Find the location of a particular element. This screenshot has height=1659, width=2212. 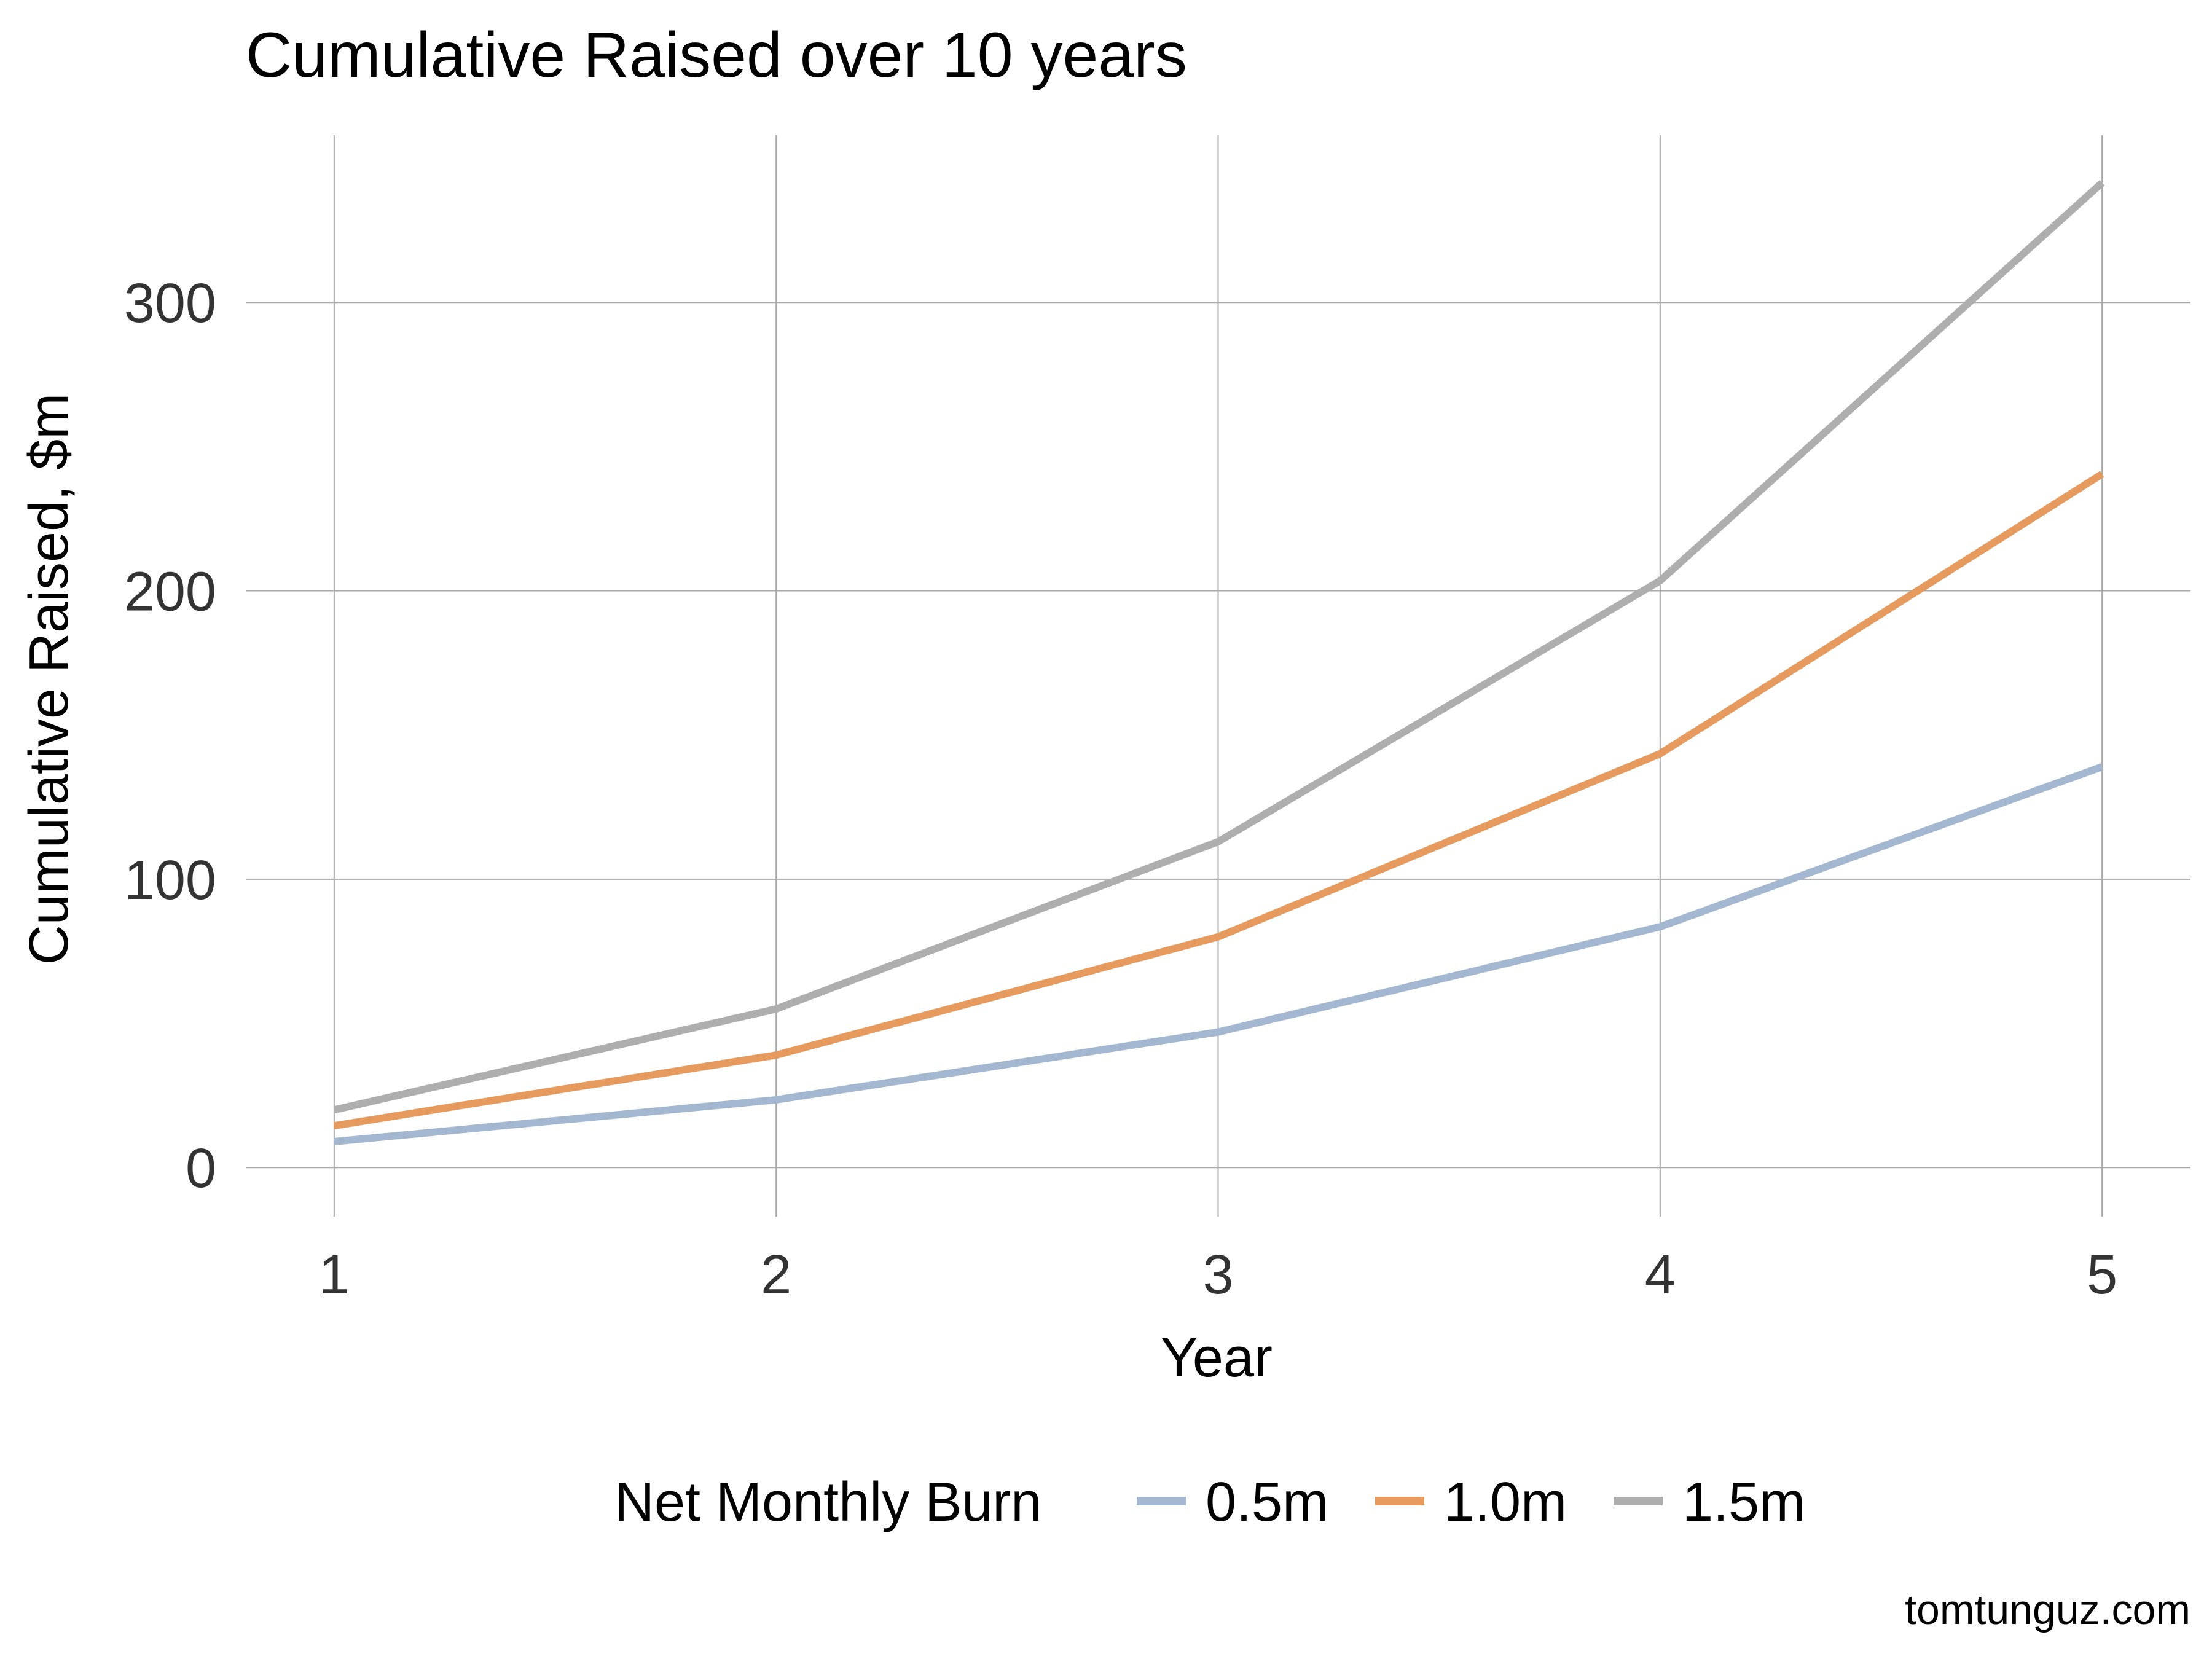

legend-label: 1.0m is located at coordinates (1505, 1502).